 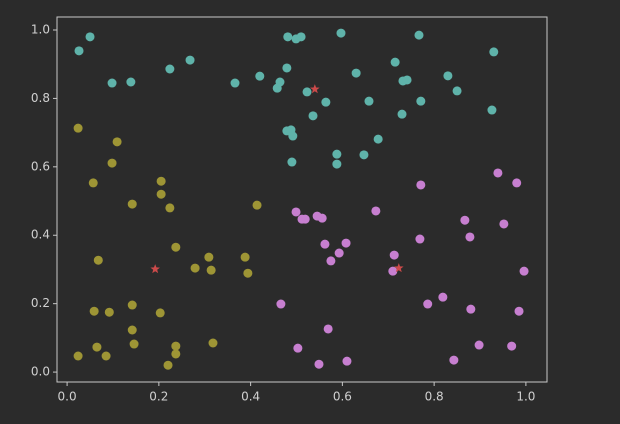 I want to click on x-tick-label: 0.4, so click(x=250, y=397).